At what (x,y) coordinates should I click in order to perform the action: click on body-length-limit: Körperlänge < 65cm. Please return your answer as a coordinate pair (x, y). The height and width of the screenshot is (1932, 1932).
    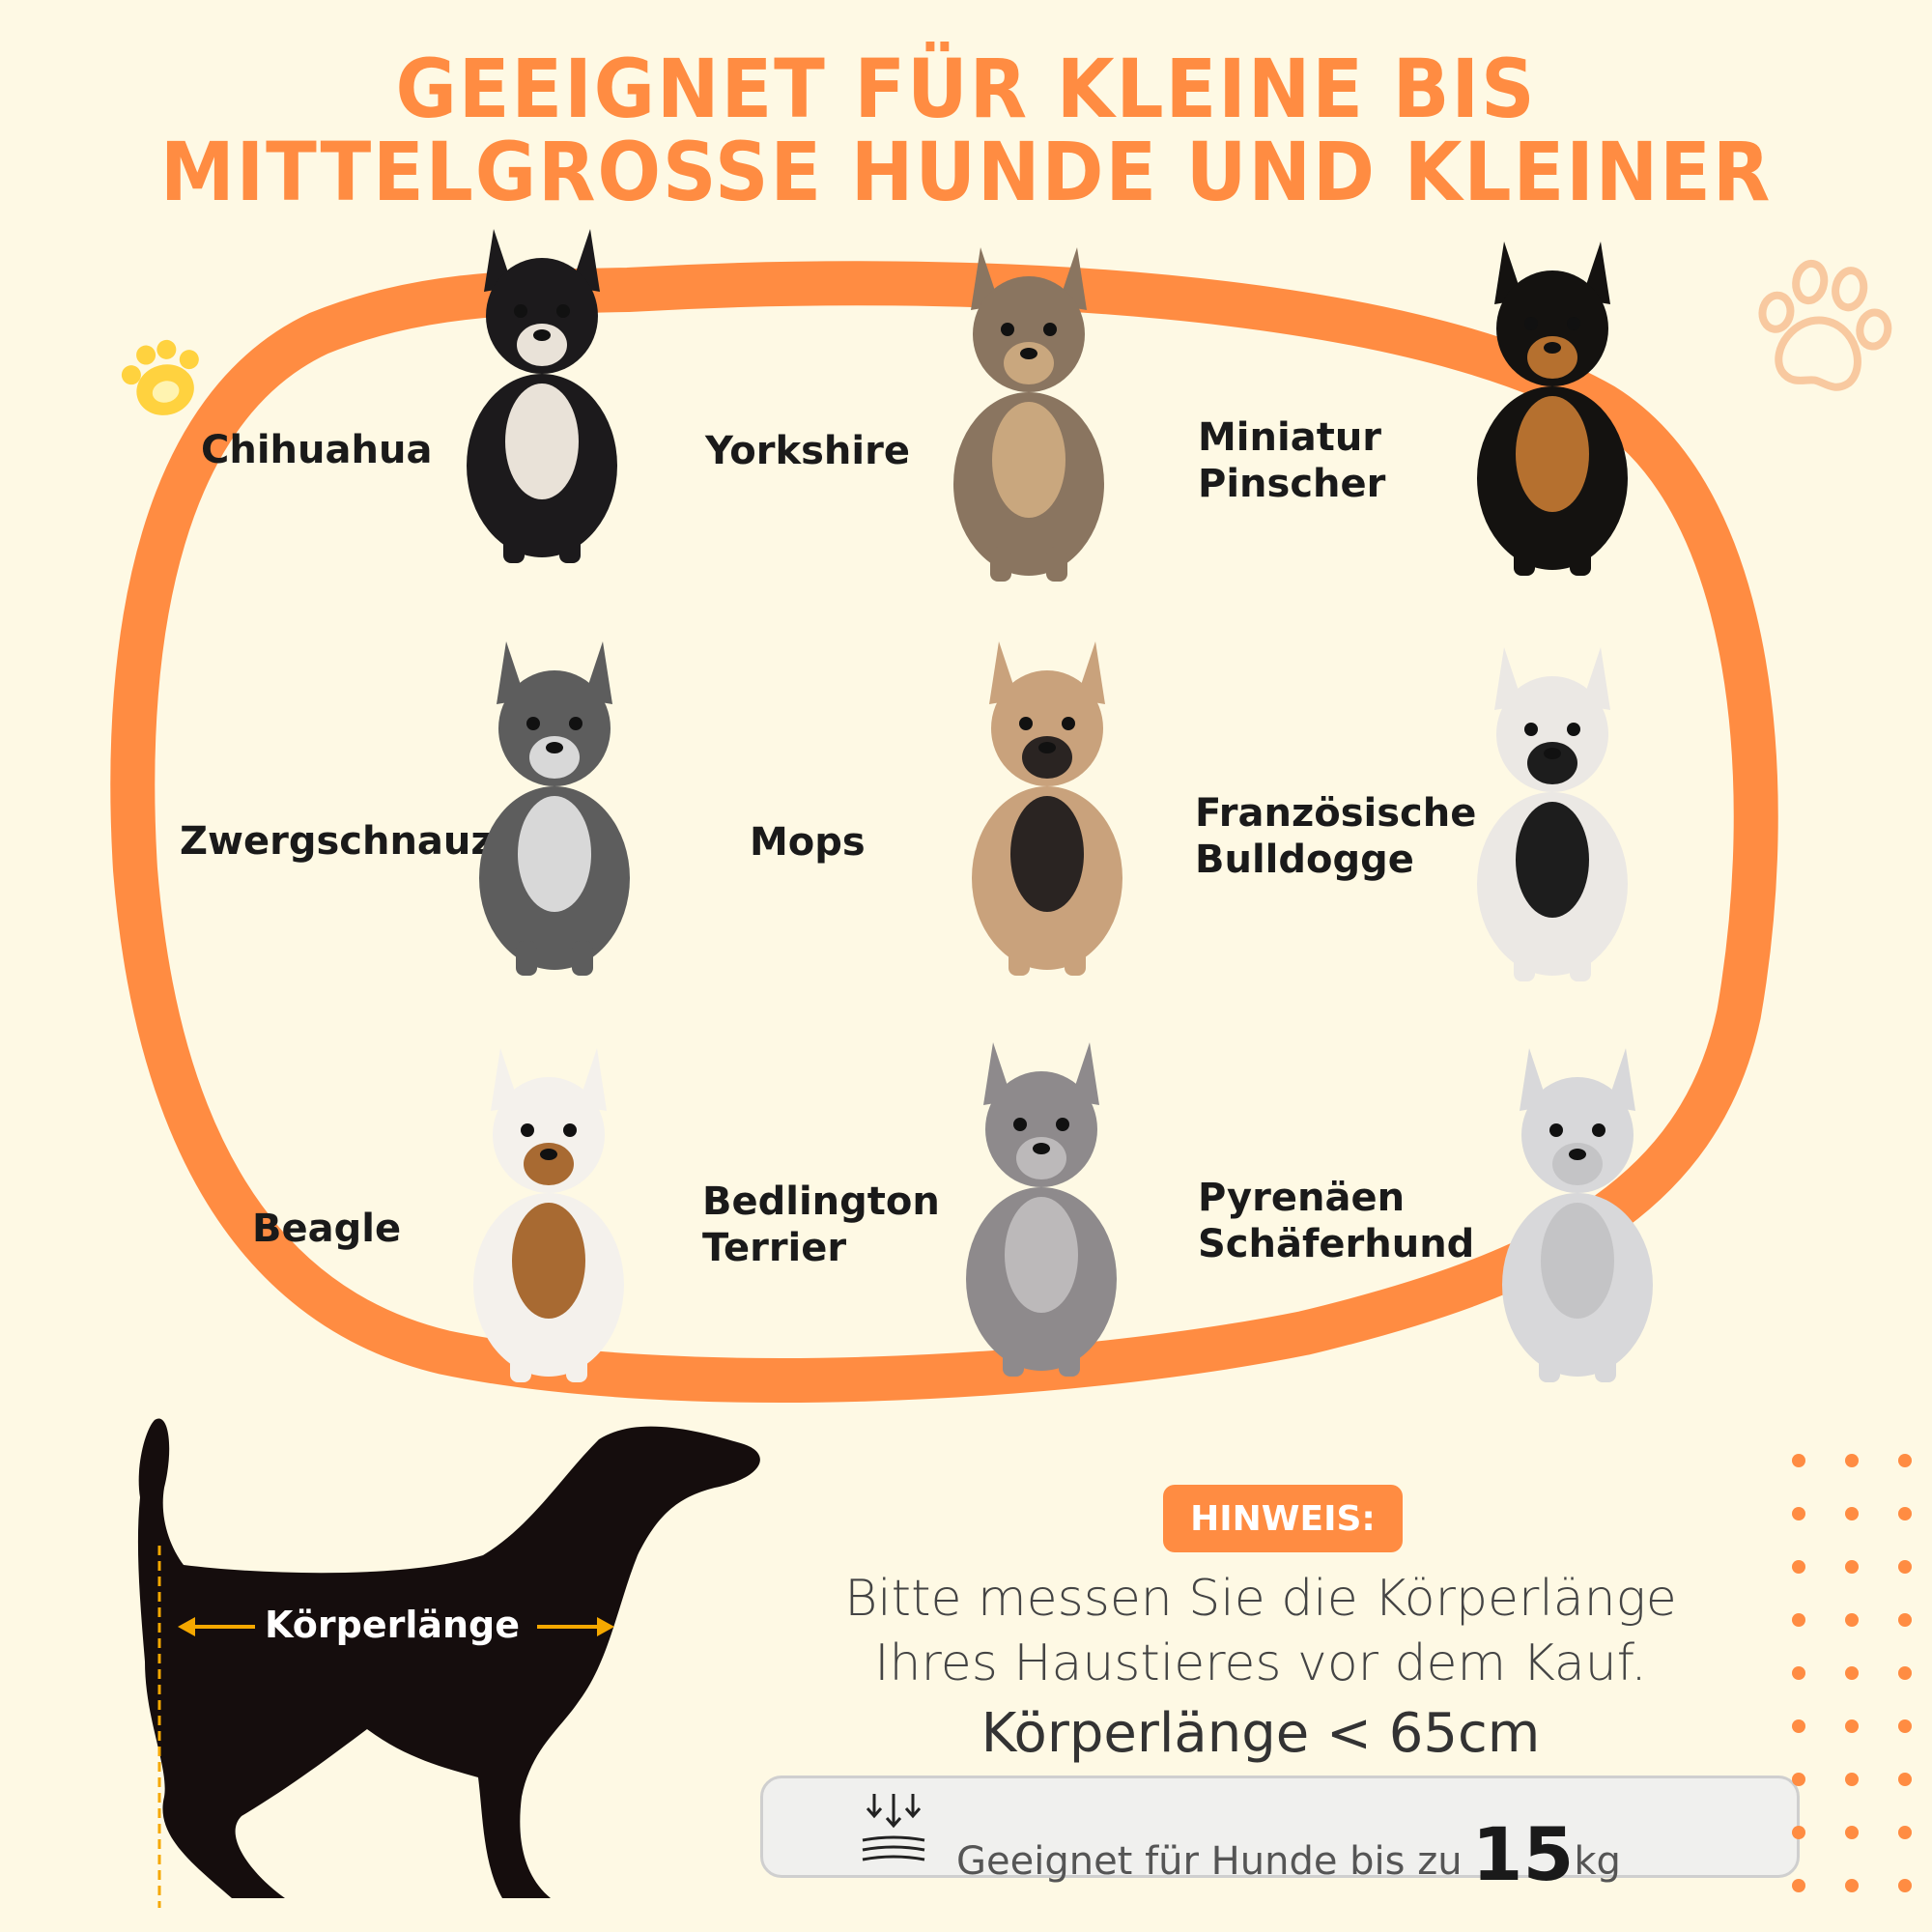
    Looking at the image, I should click on (1260, 1733).